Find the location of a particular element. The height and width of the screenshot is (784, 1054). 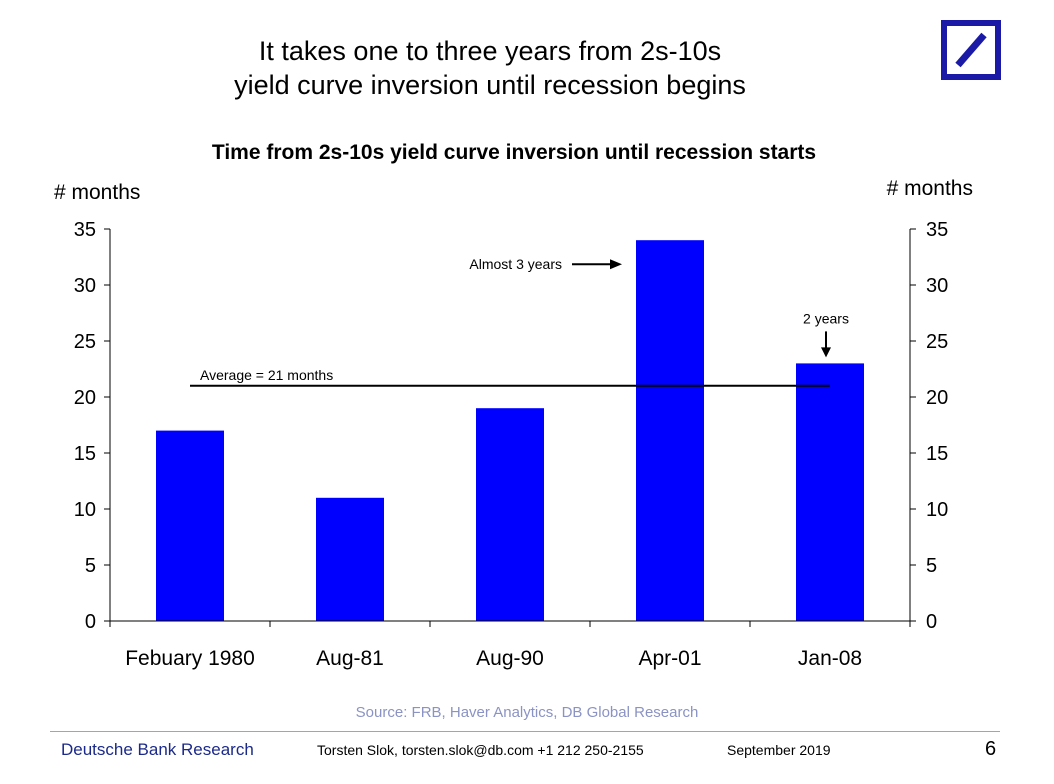

y-tick-label-right: 25 is located at coordinates (937, 342).